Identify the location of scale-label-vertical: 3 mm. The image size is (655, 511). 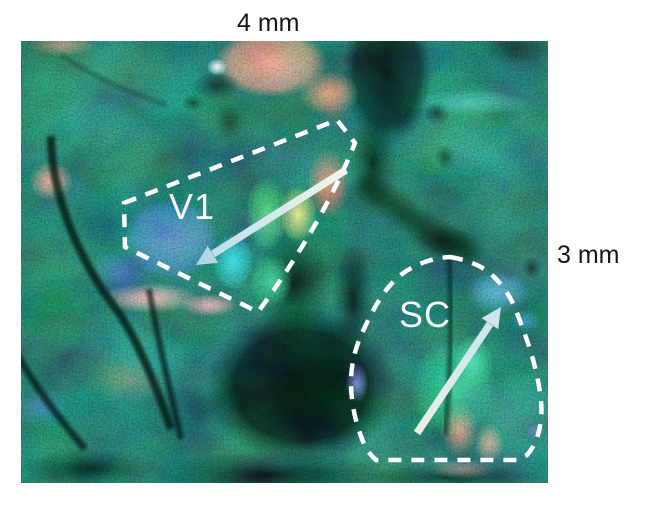
(588, 255).